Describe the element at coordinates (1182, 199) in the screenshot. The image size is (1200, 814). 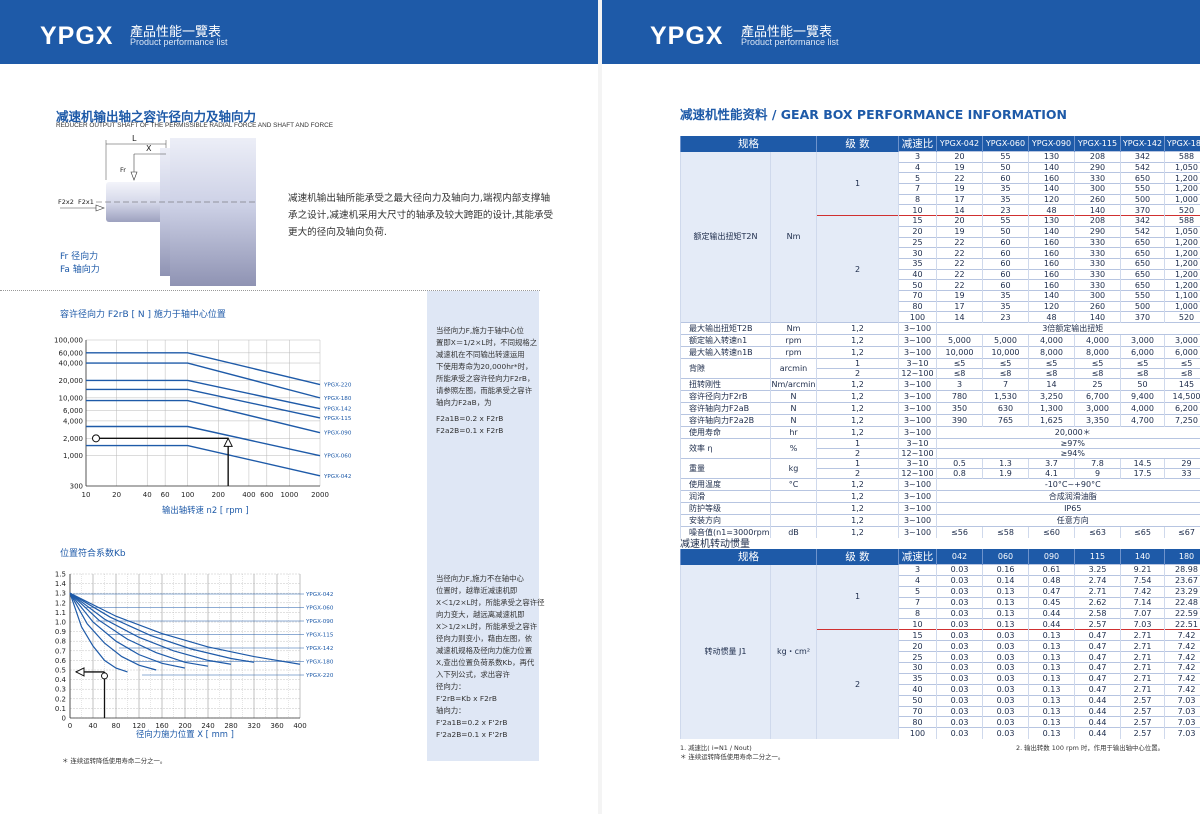
I see `table-cell: 1,000` at that location.